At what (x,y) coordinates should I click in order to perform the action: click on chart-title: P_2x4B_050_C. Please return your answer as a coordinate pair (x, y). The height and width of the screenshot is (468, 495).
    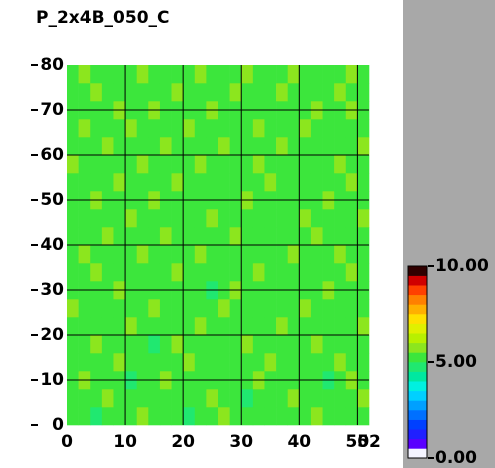
    Looking at the image, I should click on (103, 18).